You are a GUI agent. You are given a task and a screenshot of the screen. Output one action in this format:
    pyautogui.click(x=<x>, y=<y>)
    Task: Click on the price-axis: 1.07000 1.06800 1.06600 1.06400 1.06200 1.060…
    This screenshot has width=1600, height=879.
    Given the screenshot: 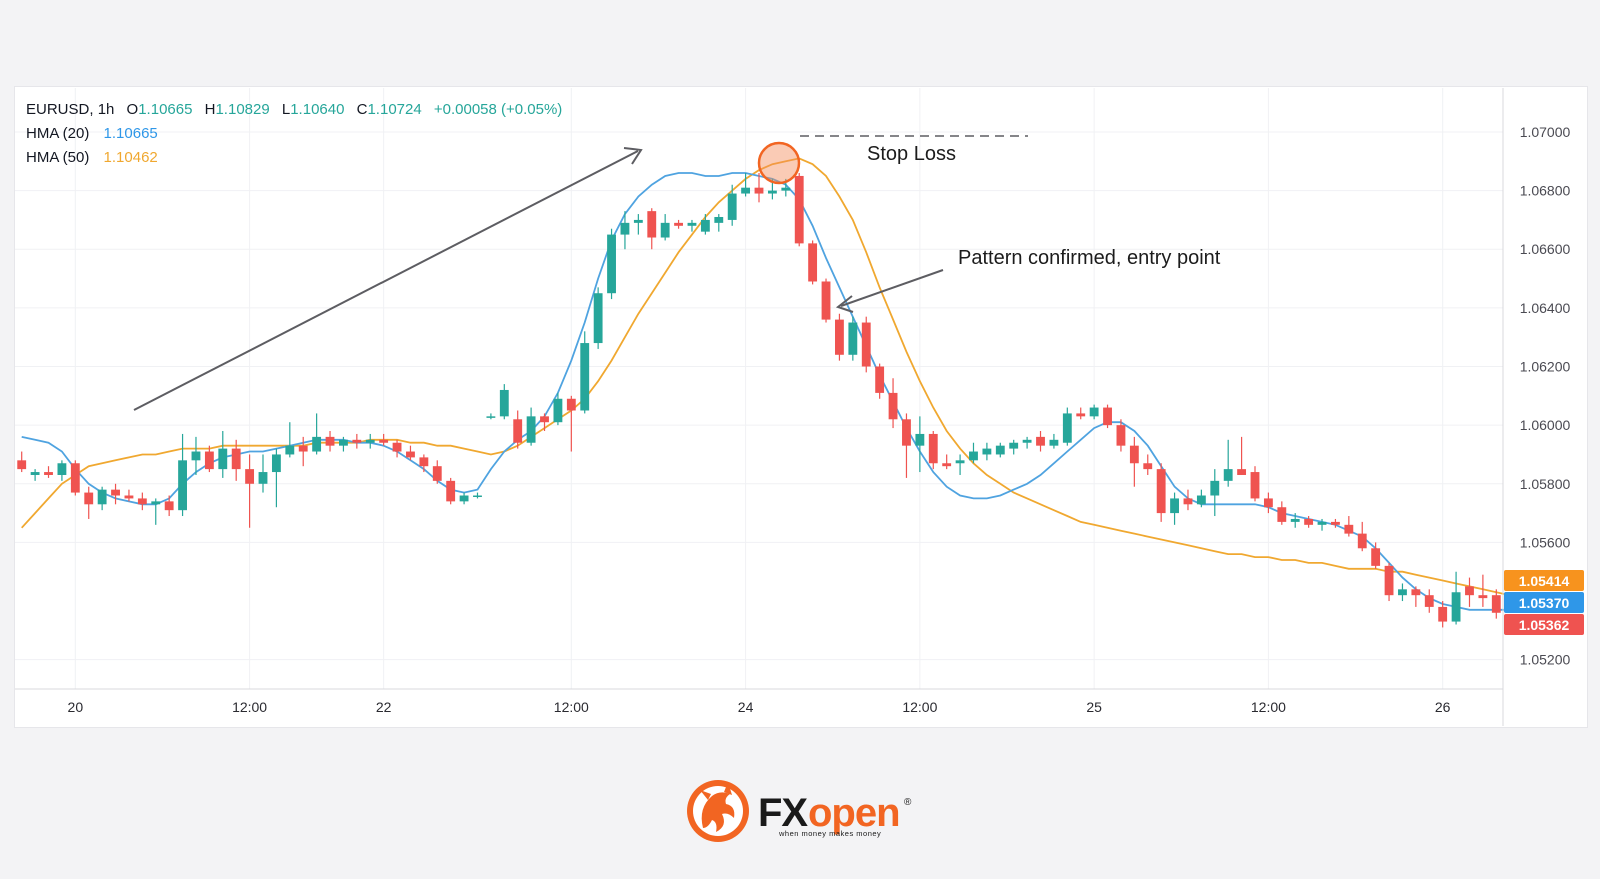 What is the action you would take?
    pyautogui.click(x=1545, y=396)
    